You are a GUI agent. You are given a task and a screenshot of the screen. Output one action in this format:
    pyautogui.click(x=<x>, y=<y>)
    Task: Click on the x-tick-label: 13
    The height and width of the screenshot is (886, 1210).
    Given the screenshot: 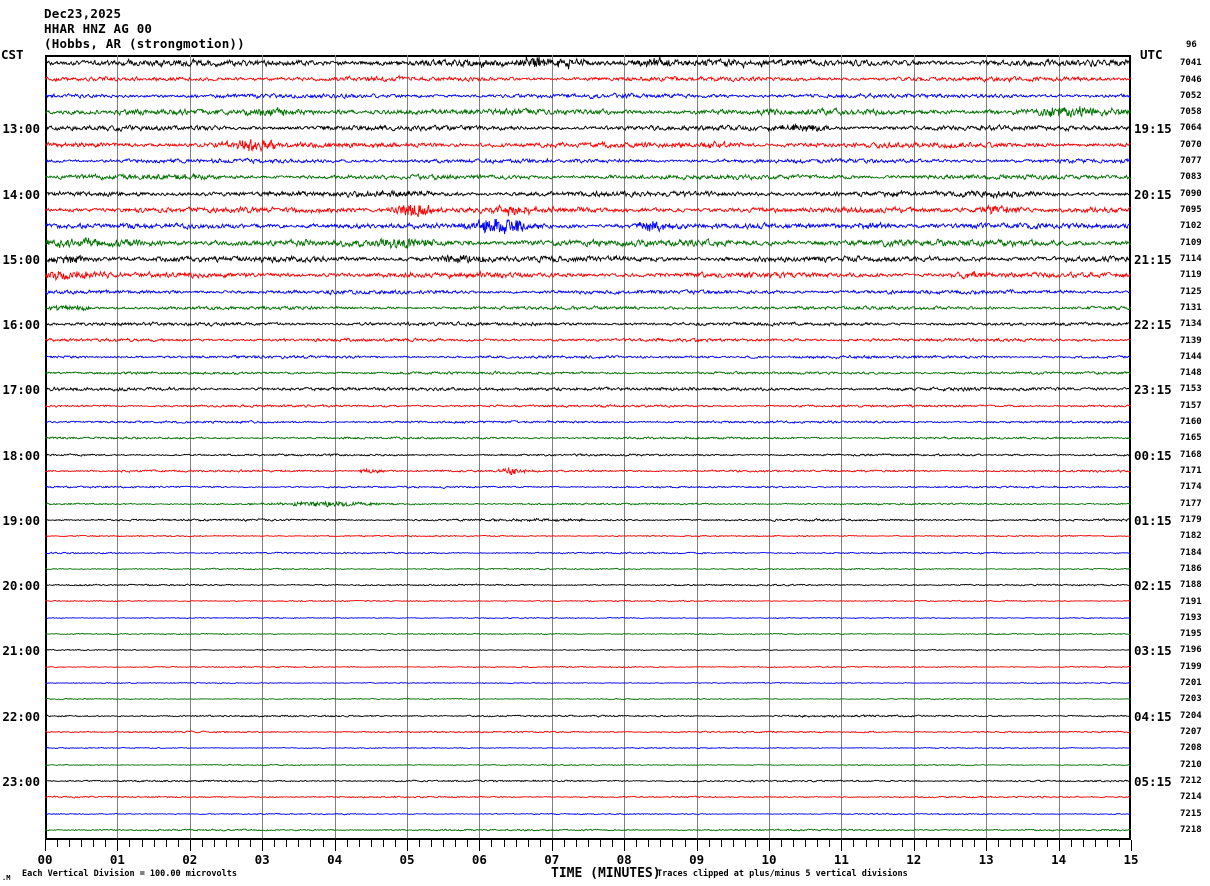 What is the action you would take?
    pyautogui.click(x=986, y=859)
    